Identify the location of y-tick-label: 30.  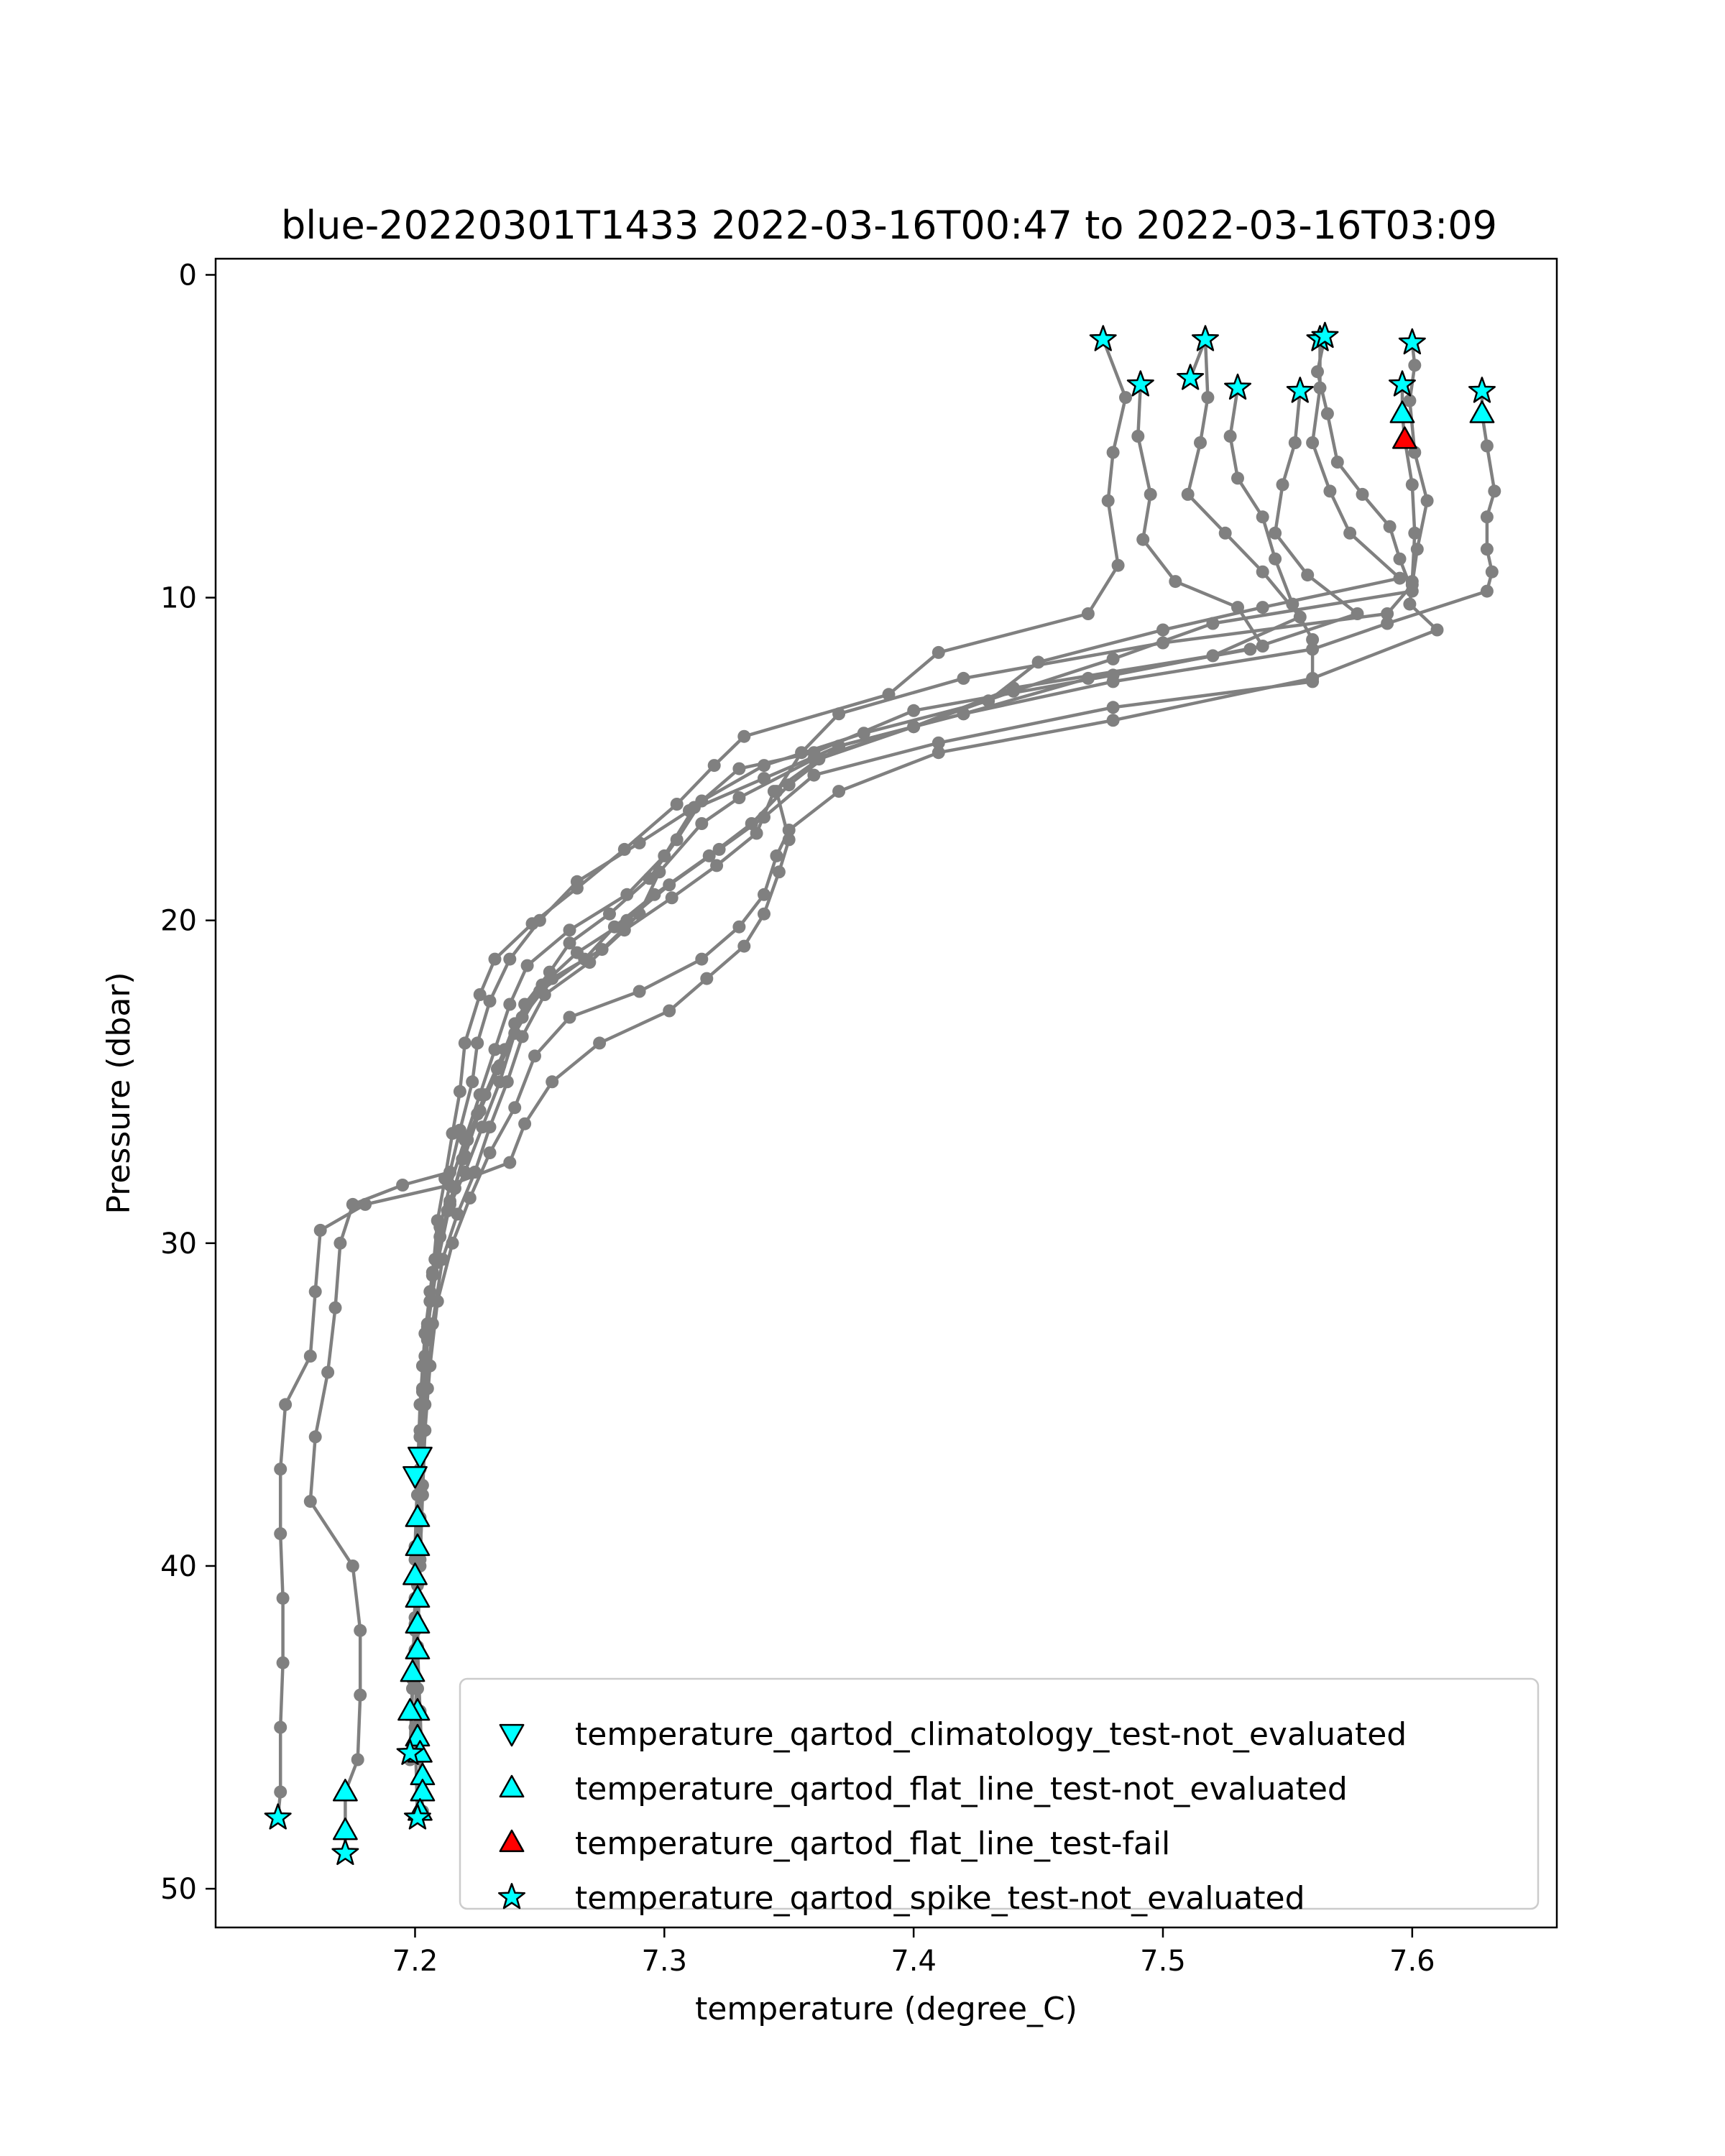
(178, 1244).